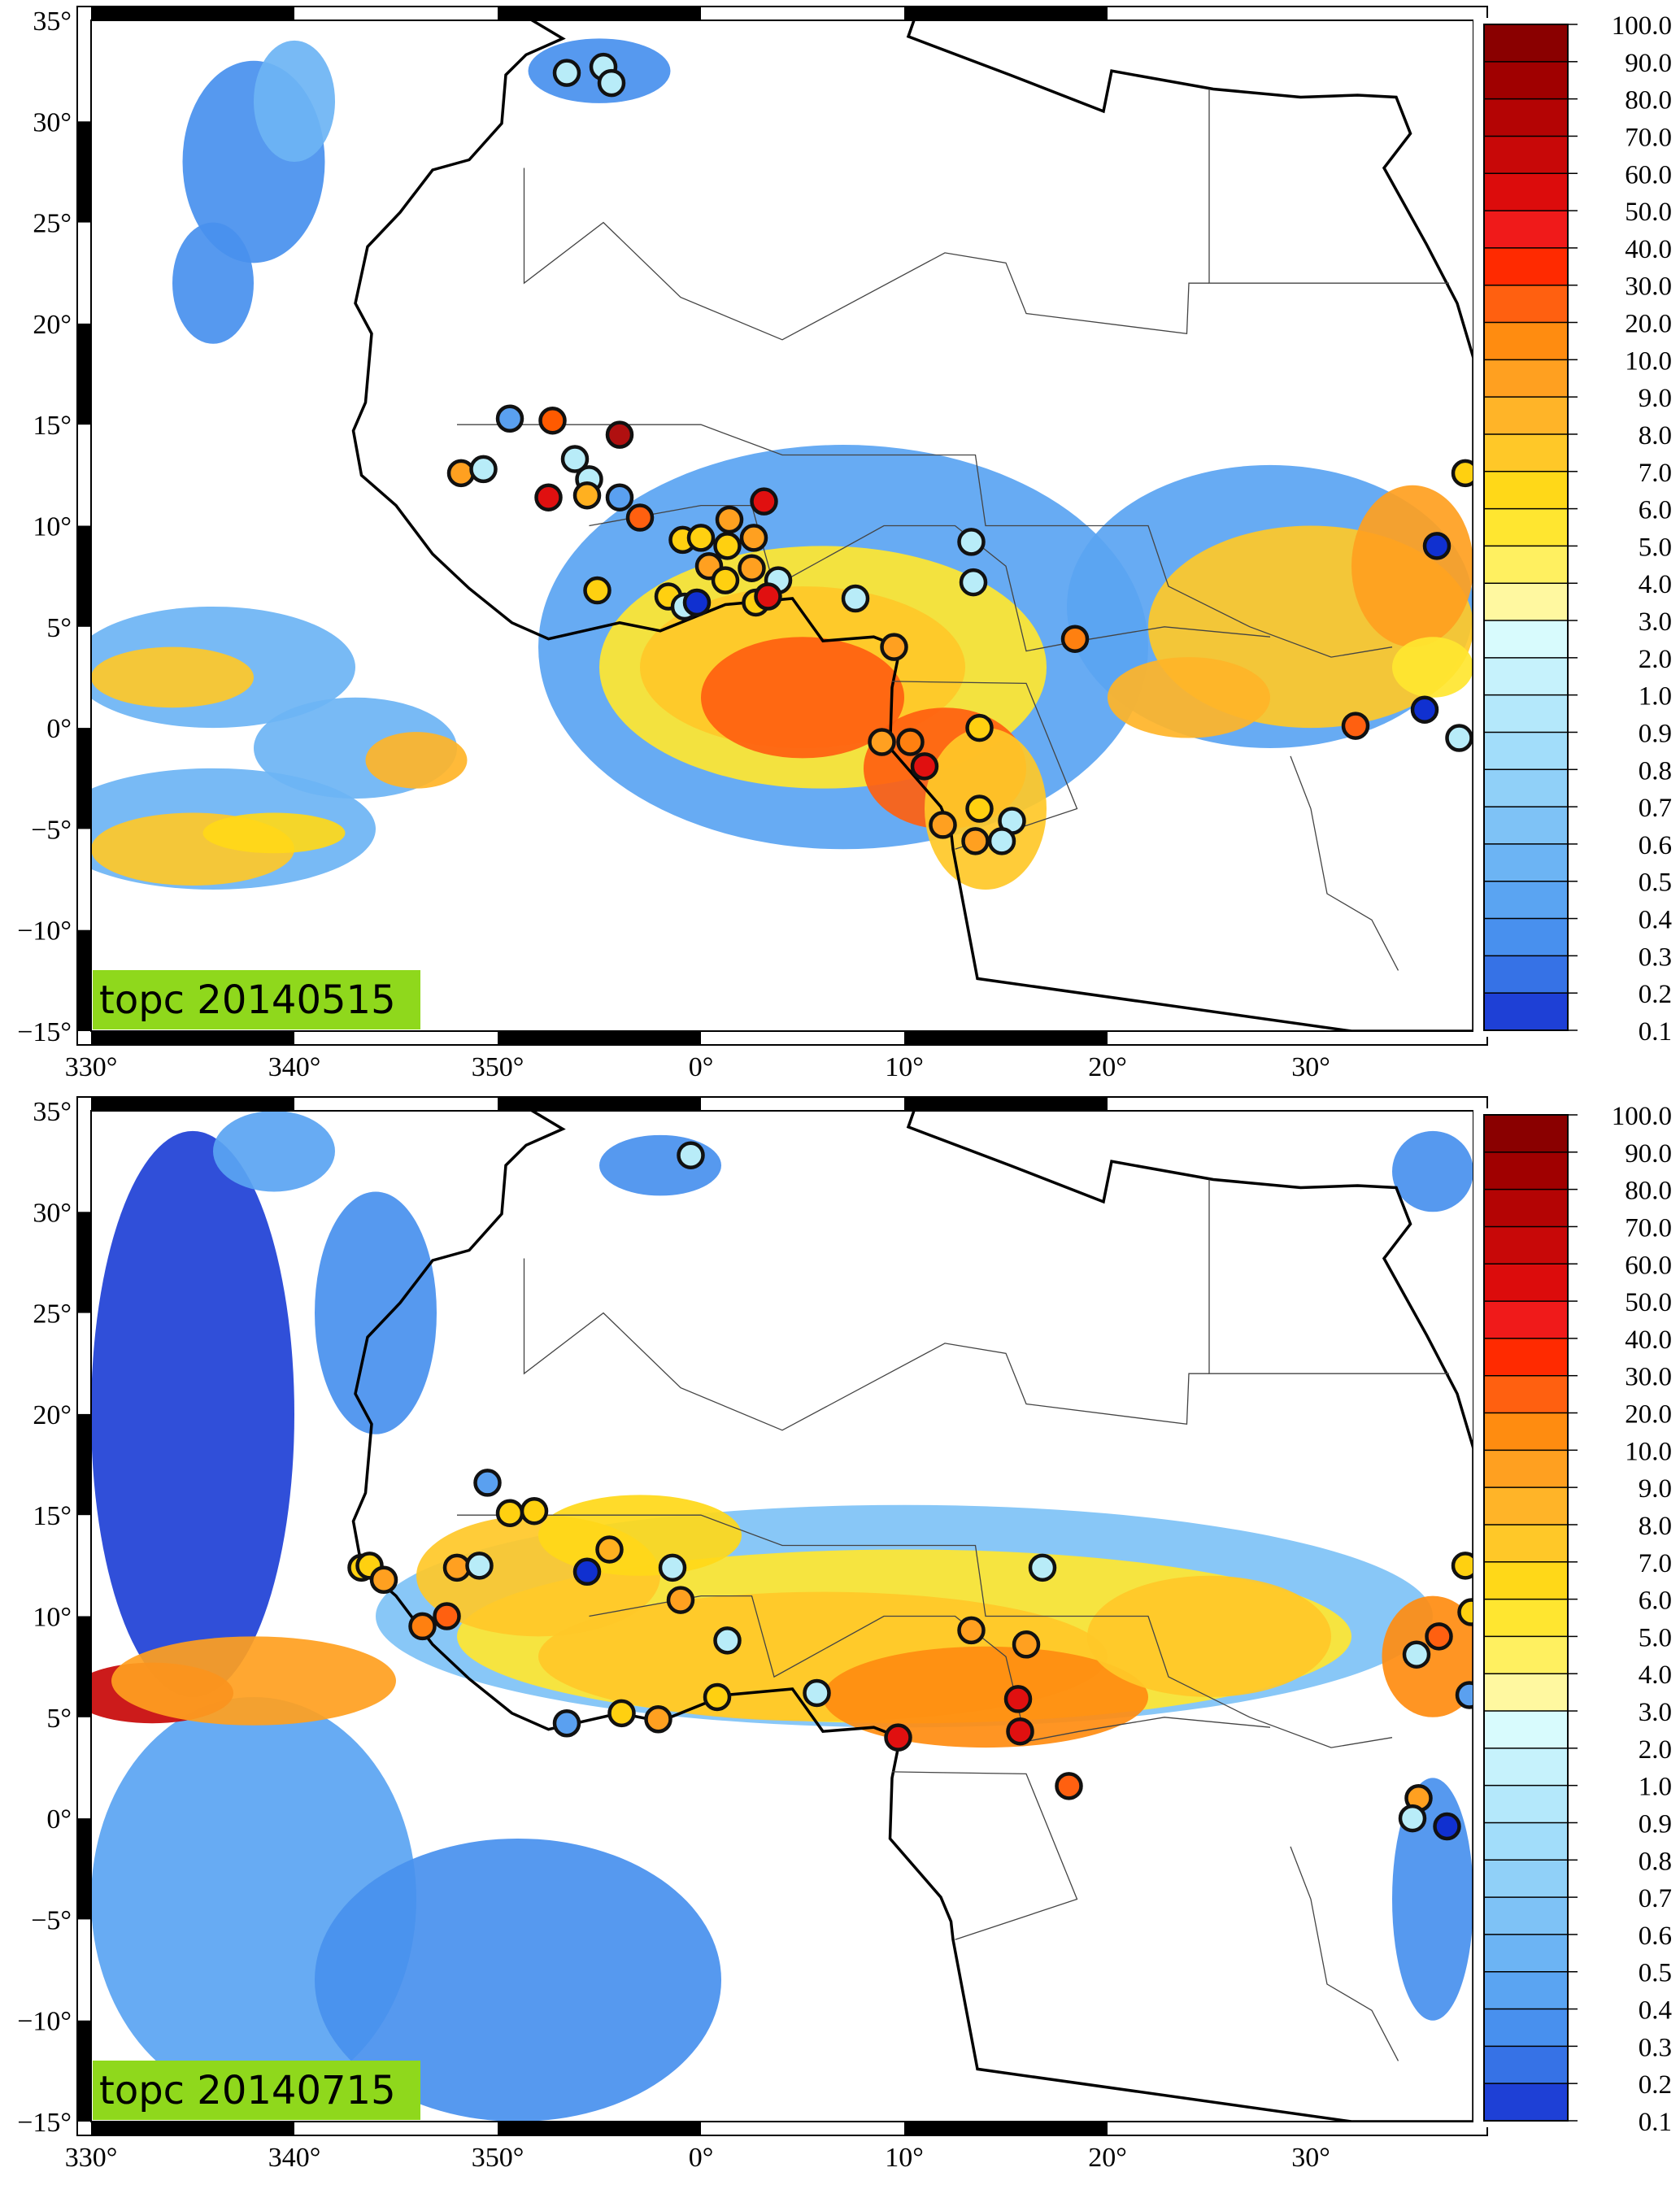 The height and width of the screenshot is (2185, 1680). I want to click on scale-bar-bottom, so click(192, 2128).